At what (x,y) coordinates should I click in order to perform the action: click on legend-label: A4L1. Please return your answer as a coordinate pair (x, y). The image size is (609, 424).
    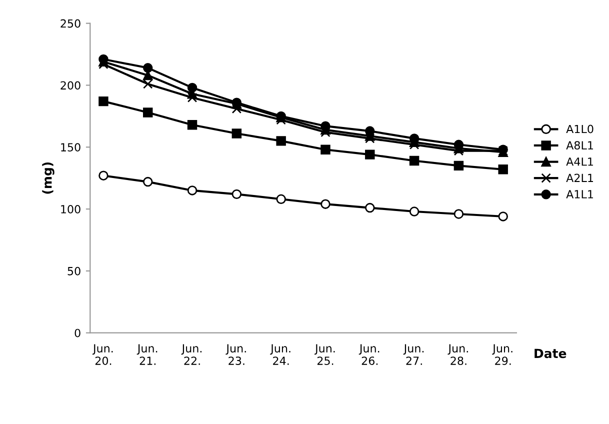
    Looking at the image, I should click on (579, 162).